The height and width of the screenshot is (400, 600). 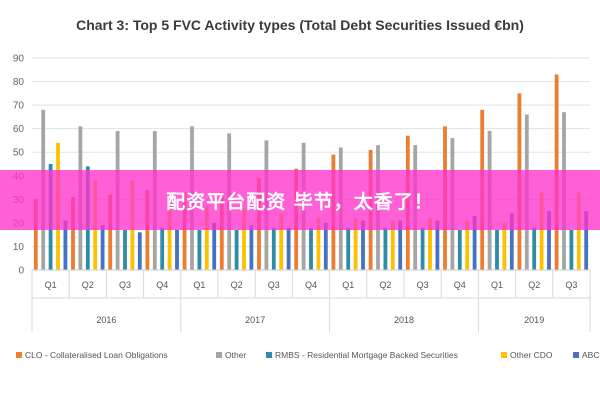 What do you see at coordinates (19, 106) in the screenshot?
I see `y-tick-label: 70` at bounding box center [19, 106].